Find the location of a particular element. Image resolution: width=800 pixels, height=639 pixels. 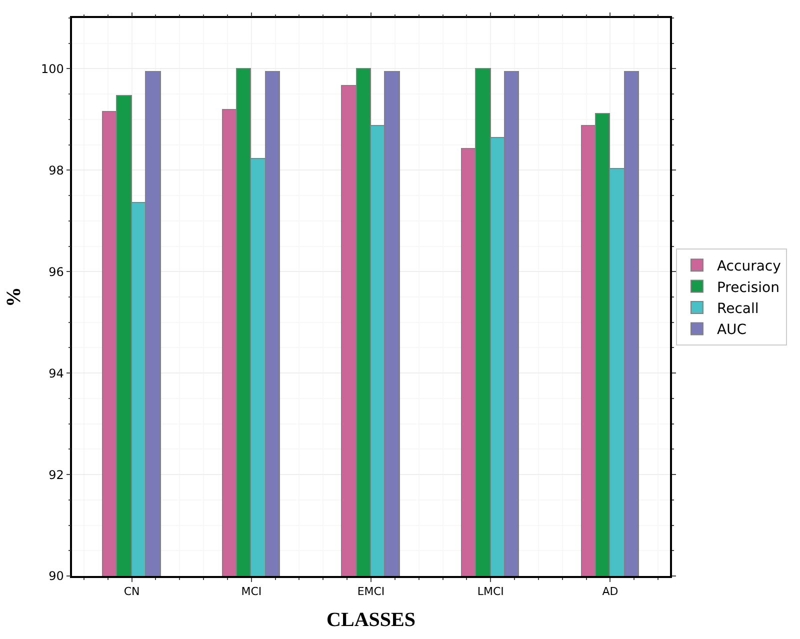

x-axis-title: CLASSES is located at coordinates (371, 619).